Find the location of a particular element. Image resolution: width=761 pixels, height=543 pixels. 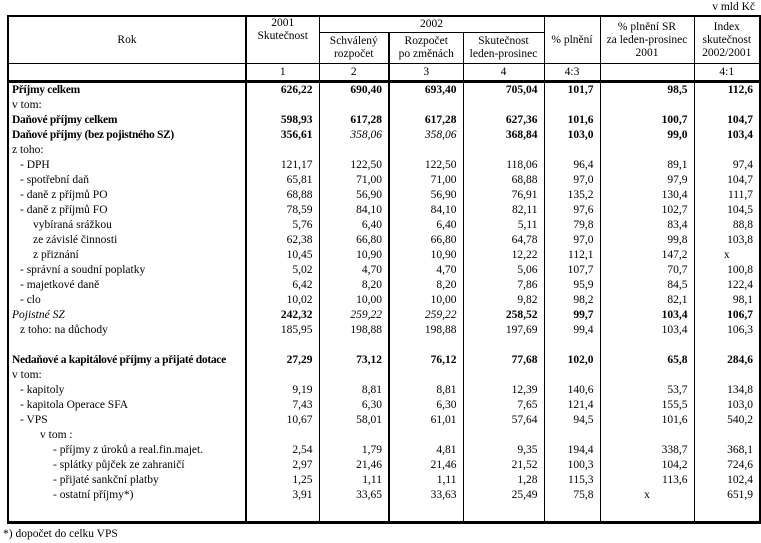

cell-value: 356,61 is located at coordinates (282, 135).